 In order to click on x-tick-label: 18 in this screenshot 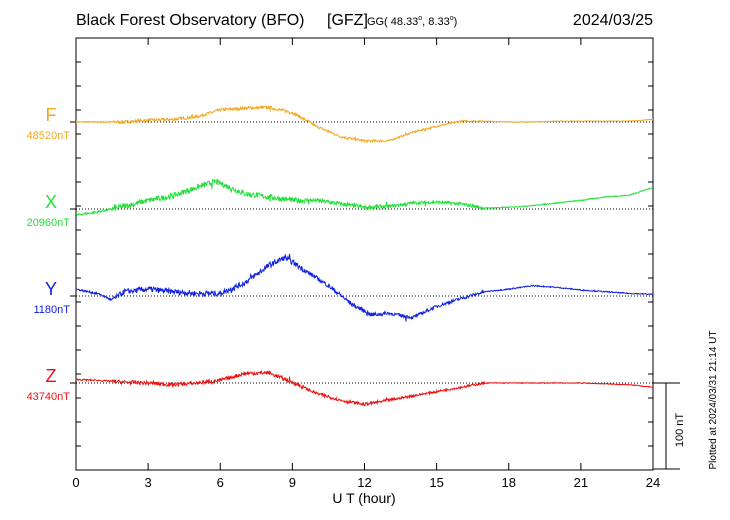, I will do `click(509, 482)`.